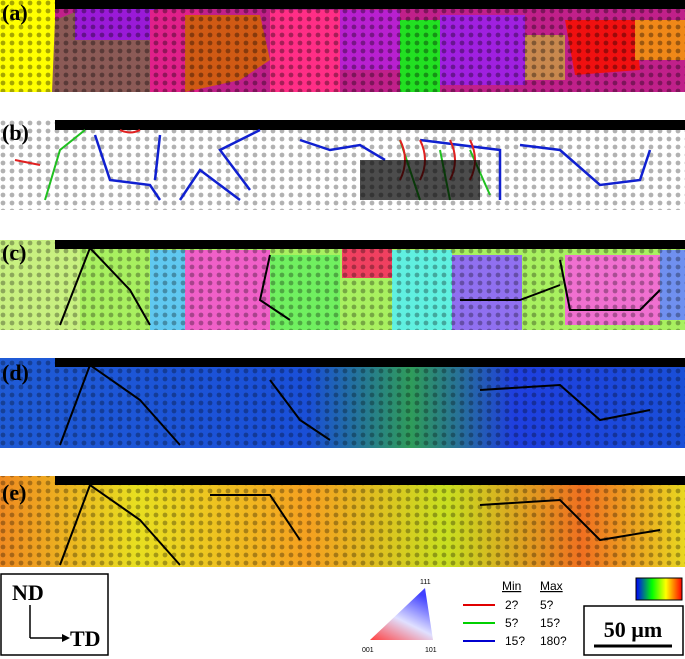 The image size is (685, 659). I want to click on boundary-legend: Min Max 2? 5? 5? 15? 15? 180?, so click(515, 613).